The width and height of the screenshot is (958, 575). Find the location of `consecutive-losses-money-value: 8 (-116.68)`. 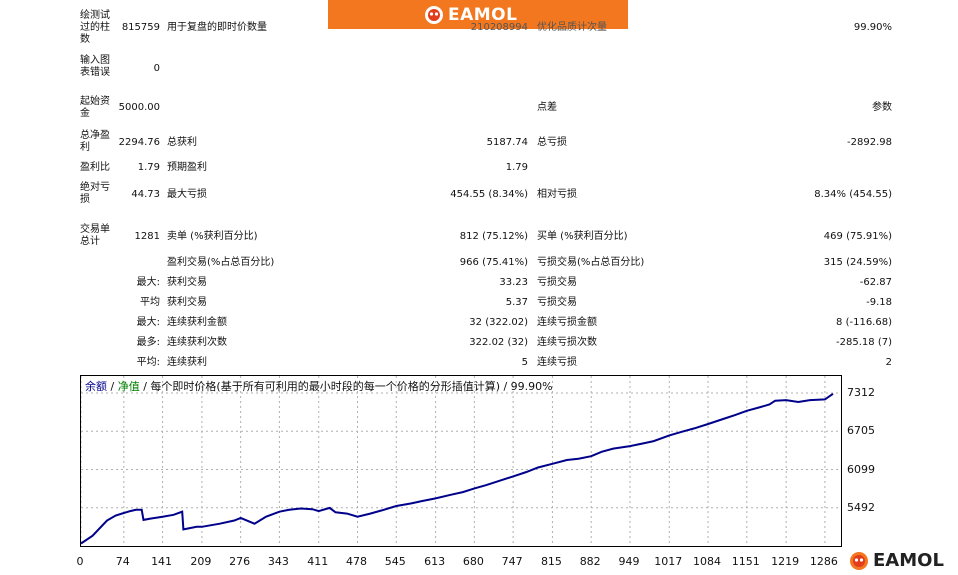

consecutive-losses-money-value: 8 (-116.68) is located at coordinates (864, 322).